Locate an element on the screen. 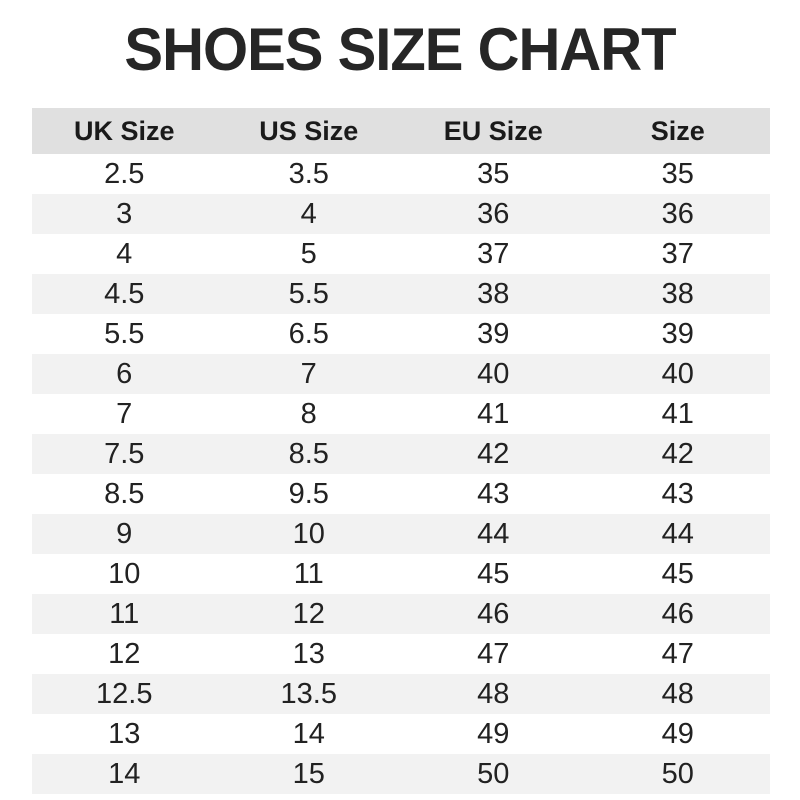 Image resolution: width=800 pixels, height=800 pixels. header-cell-size: Size is located at coordinates (677, 130).